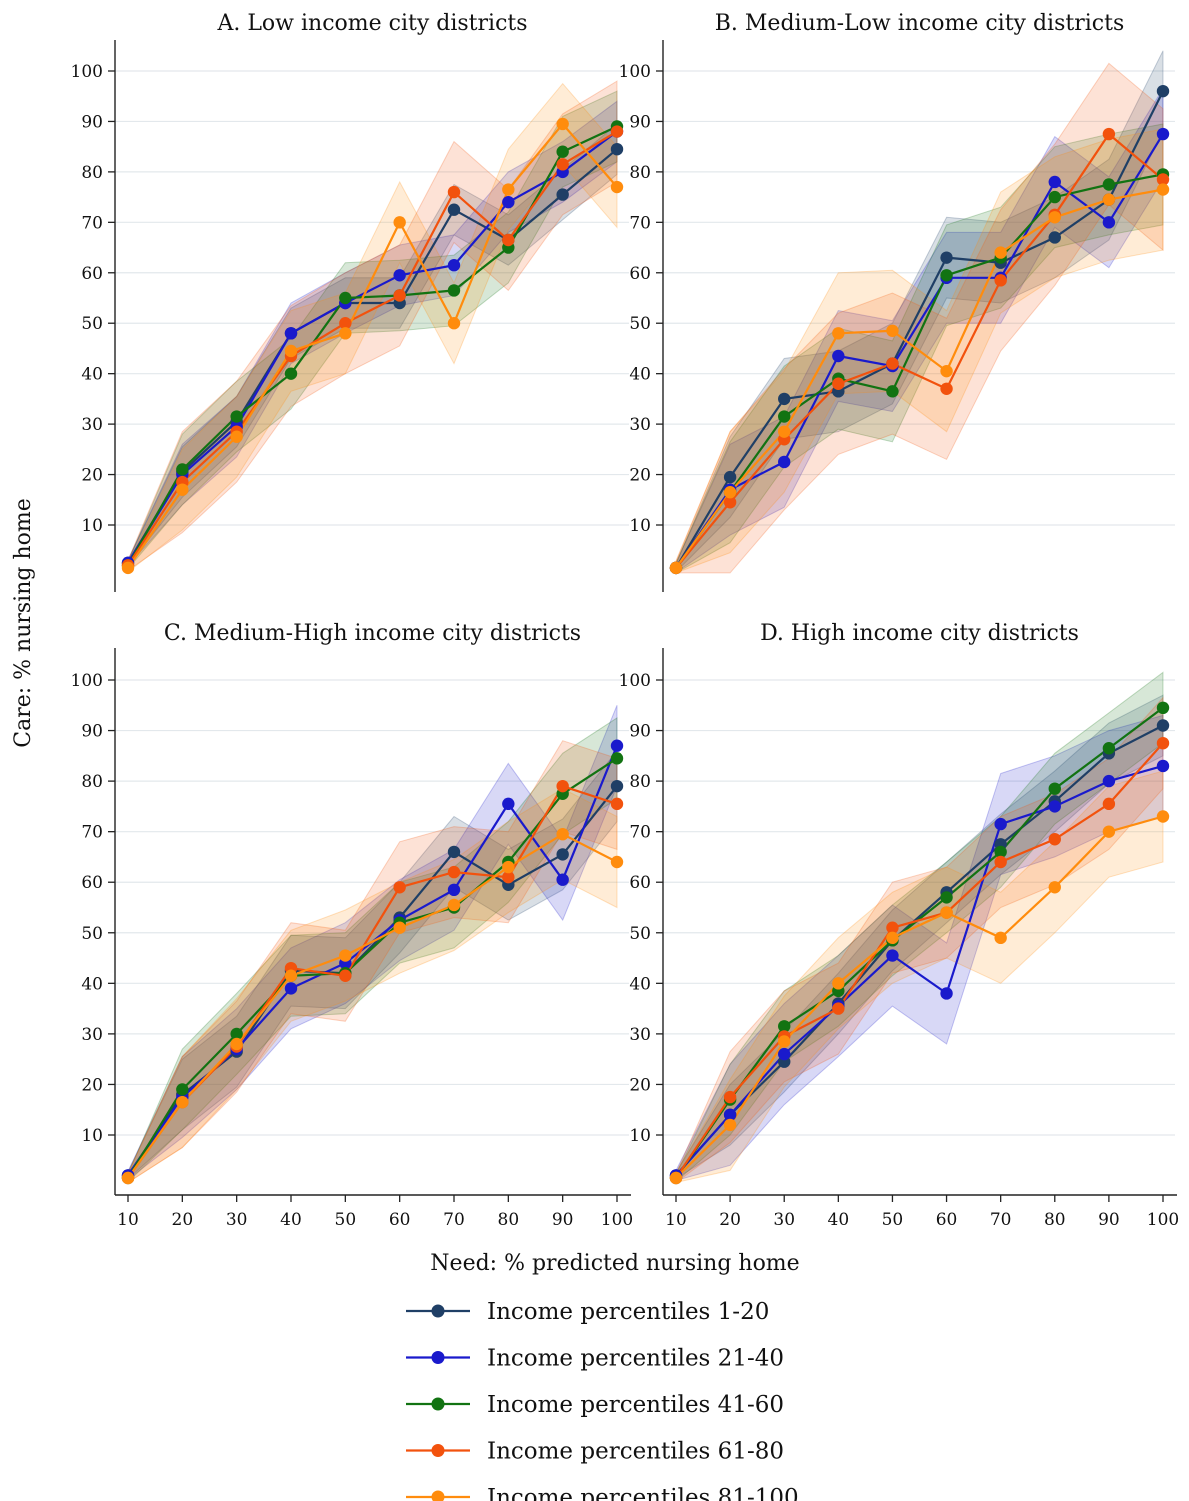 The width and height of the screenshot is (1189, 1501). Describe the element at coordinates (400, 1220) in the screenshot. I see `x-tick-label: 60` at that location.